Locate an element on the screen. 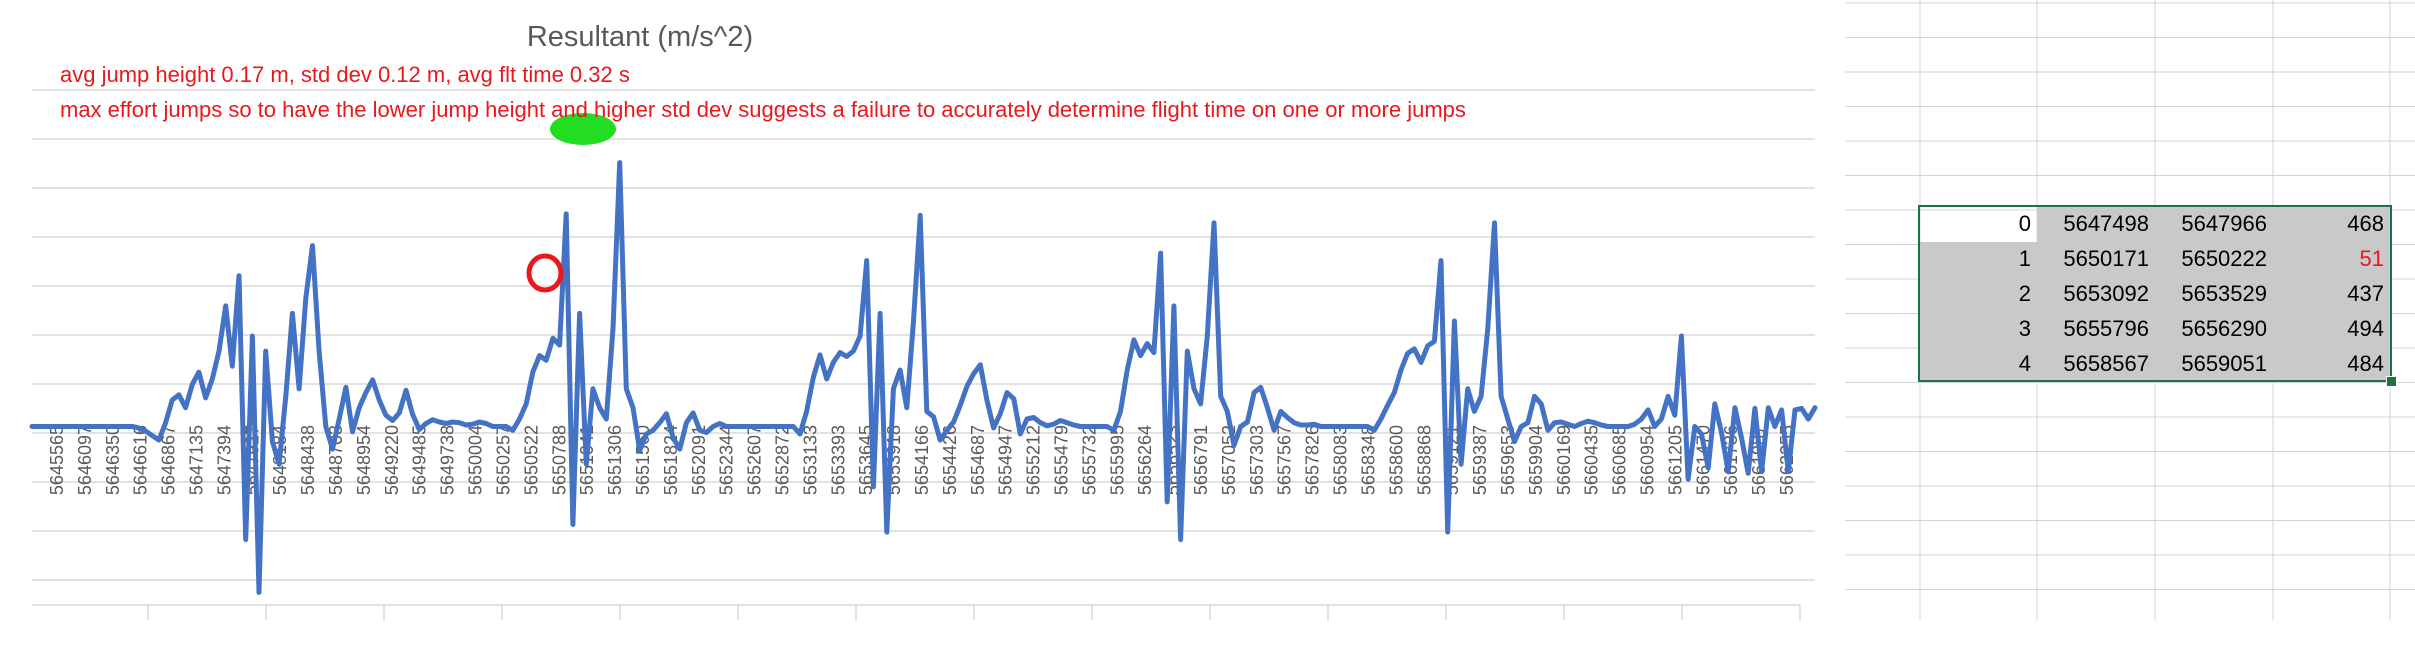 The width and height of the screenshot is (2415, 655). x-tick-label: 5657826 is located at coordinates (1313, 460).